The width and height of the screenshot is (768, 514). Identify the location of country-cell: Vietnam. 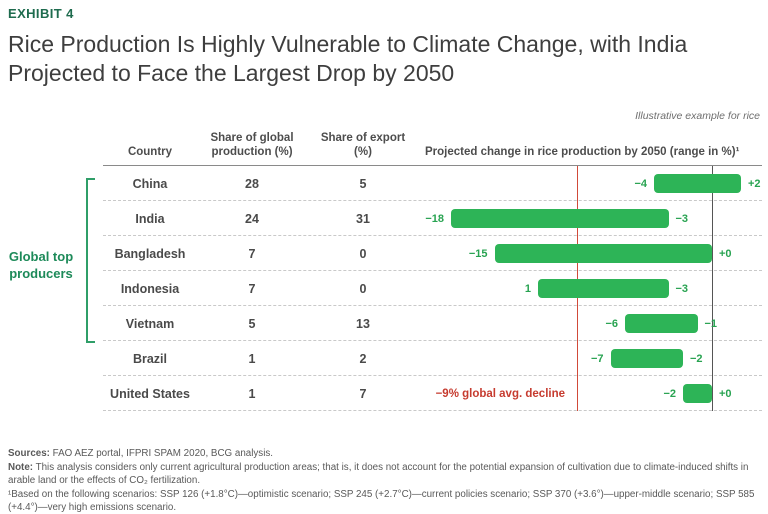
(150, 323).